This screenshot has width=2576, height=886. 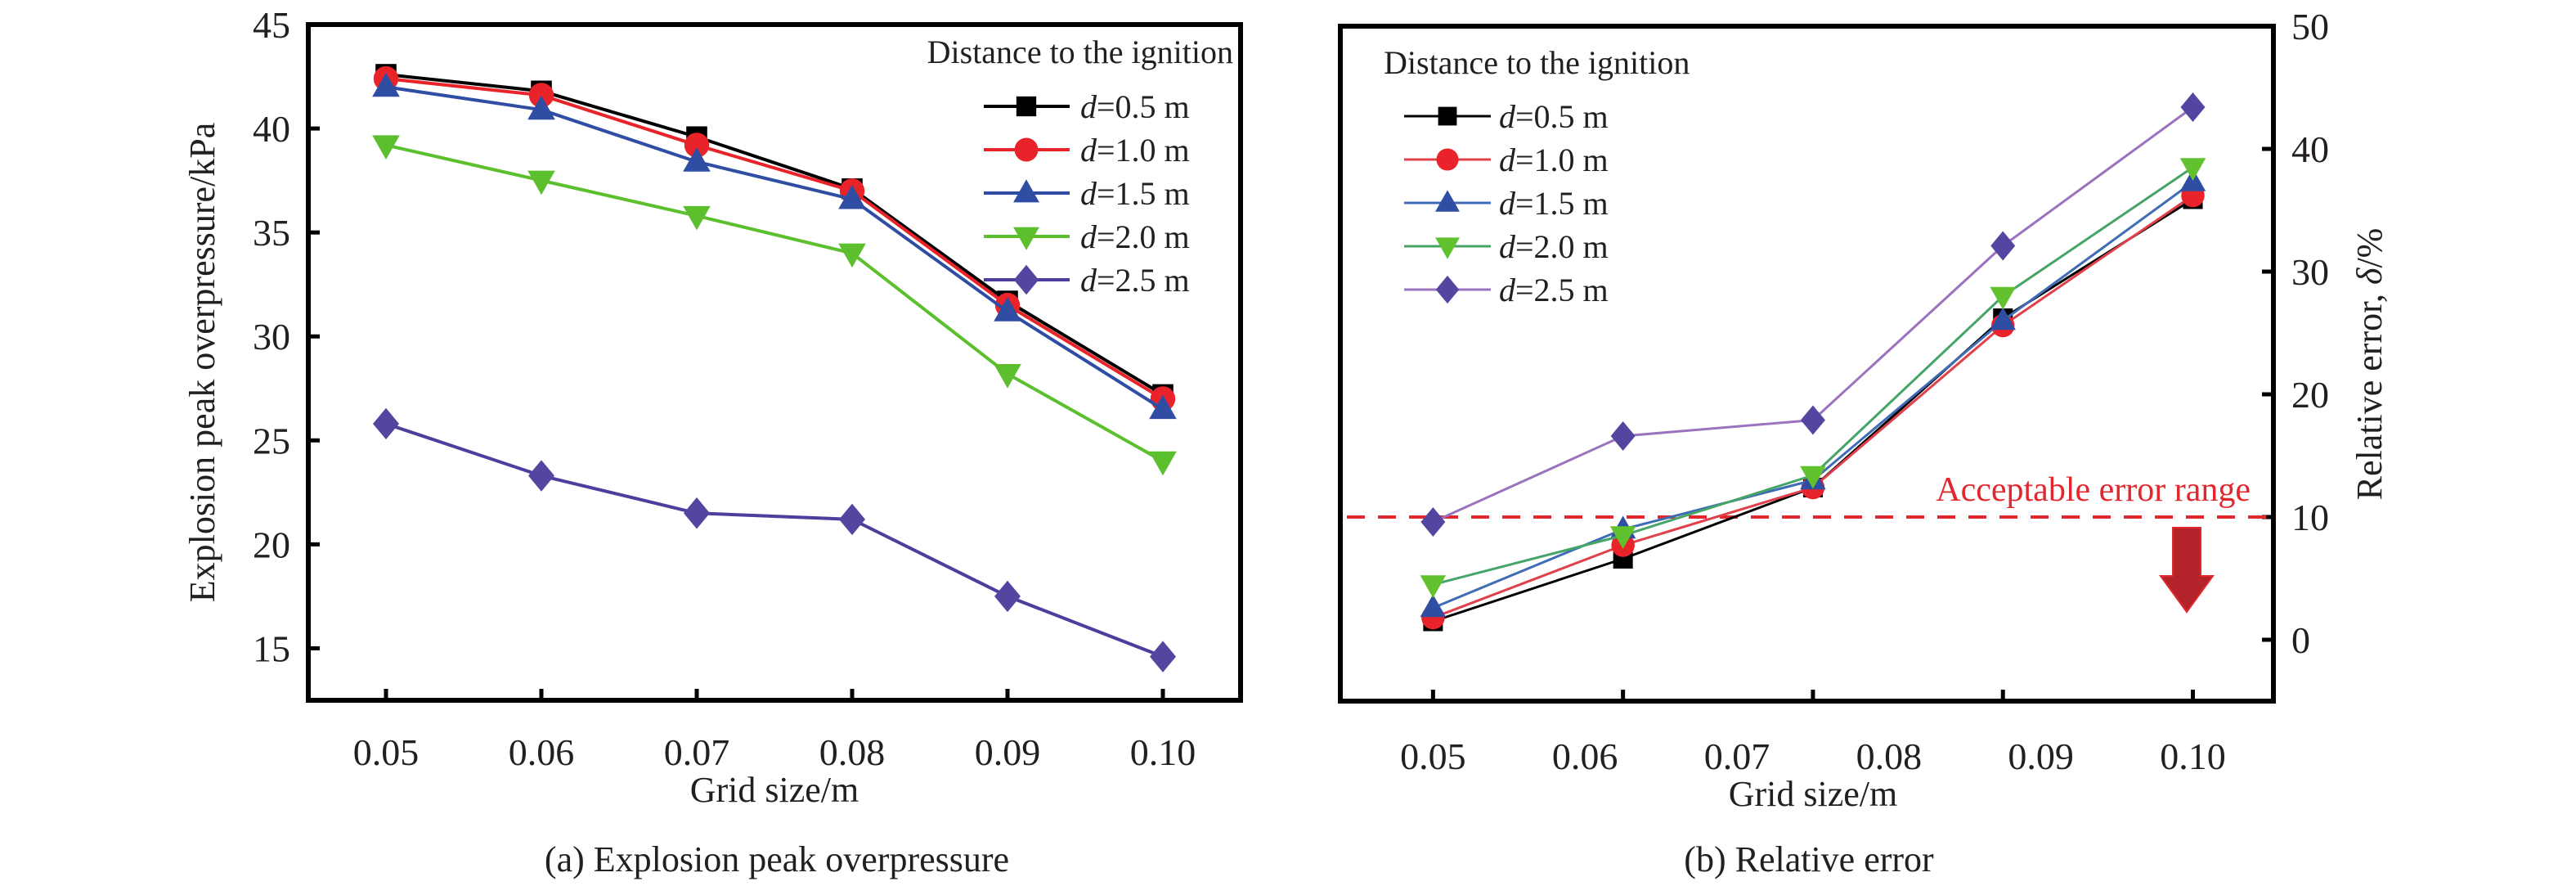 I want to click on legend-label-value: =2.0 m, so click(x=1562, y=246).